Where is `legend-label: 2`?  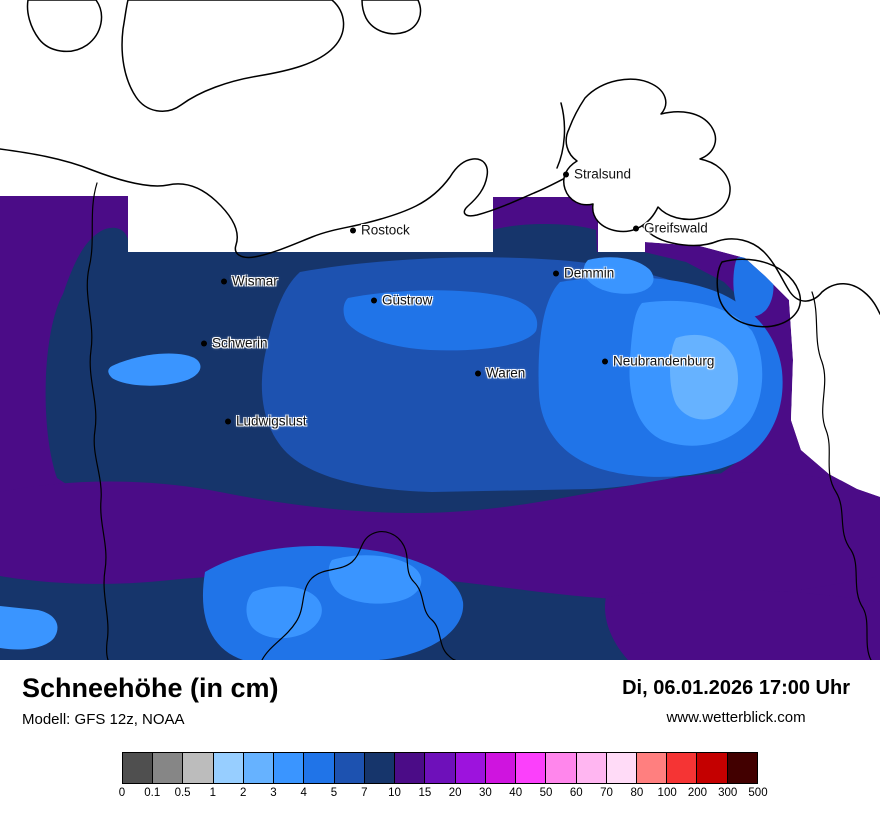 legend-label: 2 is located at coordinates (243, 793).